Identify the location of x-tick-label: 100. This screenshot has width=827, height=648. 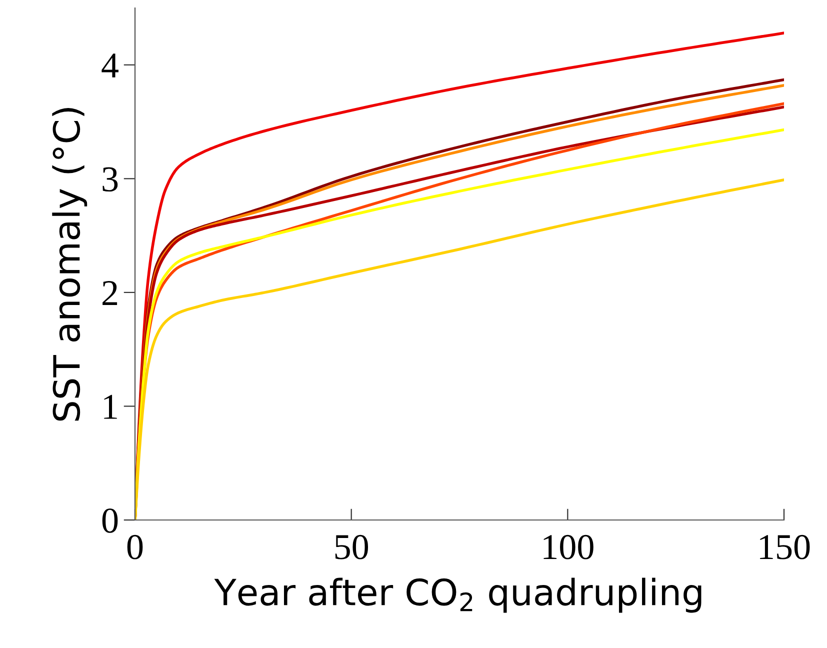
(569, 547).